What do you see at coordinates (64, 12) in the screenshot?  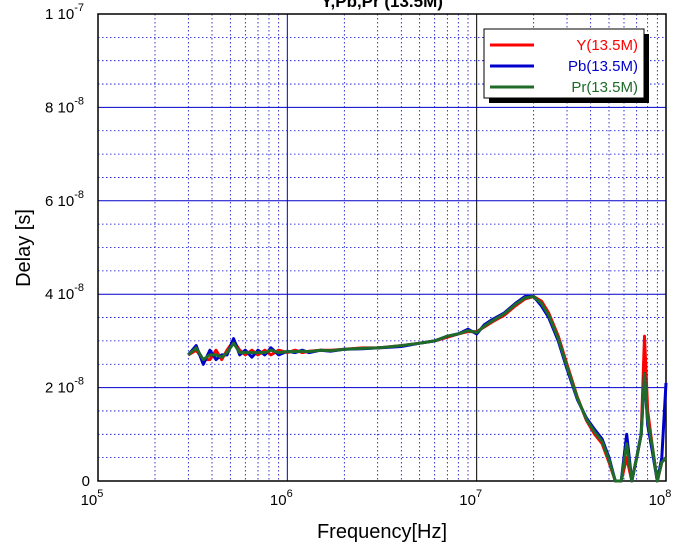 I see `y-tick-label: 1 10-7` at bounding box center [64, 12].